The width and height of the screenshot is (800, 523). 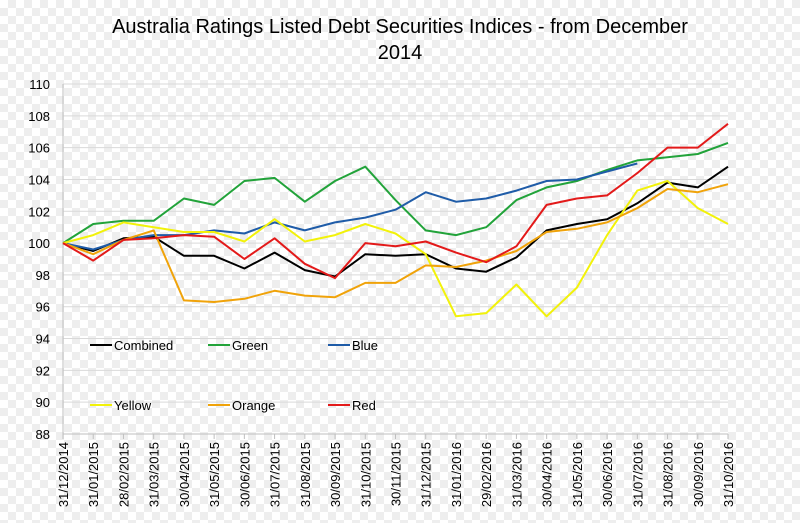 What do you see at coordinates (244, 474) in the screenshot?
I see `x-tick-label: 30/06/2015` at bounding box center [244, 474].